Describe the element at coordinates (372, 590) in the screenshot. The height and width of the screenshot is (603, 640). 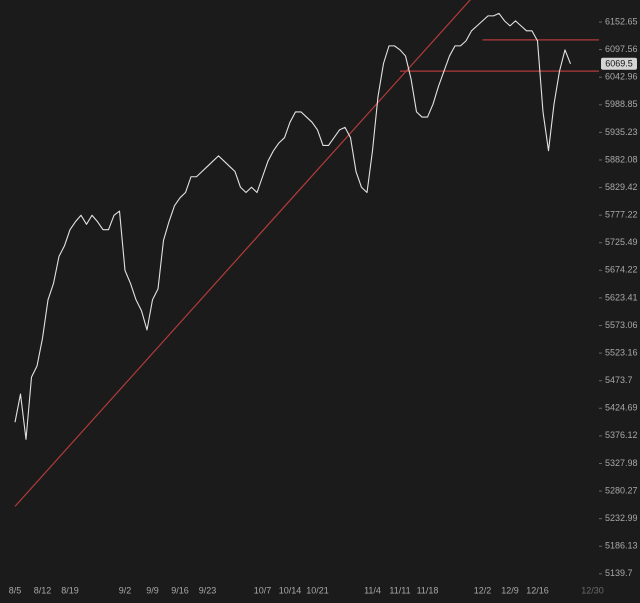
I see `x-tick-label: 11/4` at that location.